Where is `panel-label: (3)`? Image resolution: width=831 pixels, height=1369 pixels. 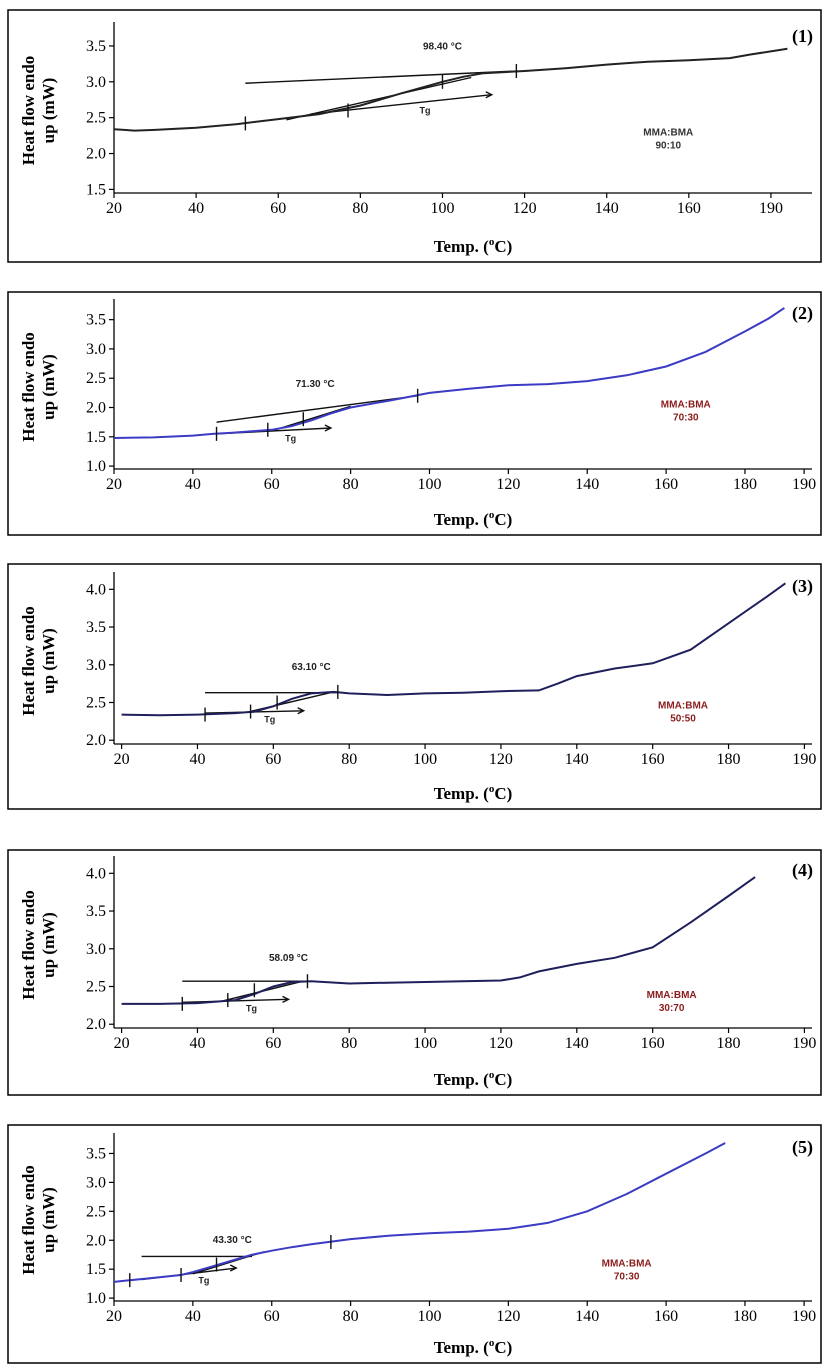
panel-label: (3) is located at coordinates (802, 586).